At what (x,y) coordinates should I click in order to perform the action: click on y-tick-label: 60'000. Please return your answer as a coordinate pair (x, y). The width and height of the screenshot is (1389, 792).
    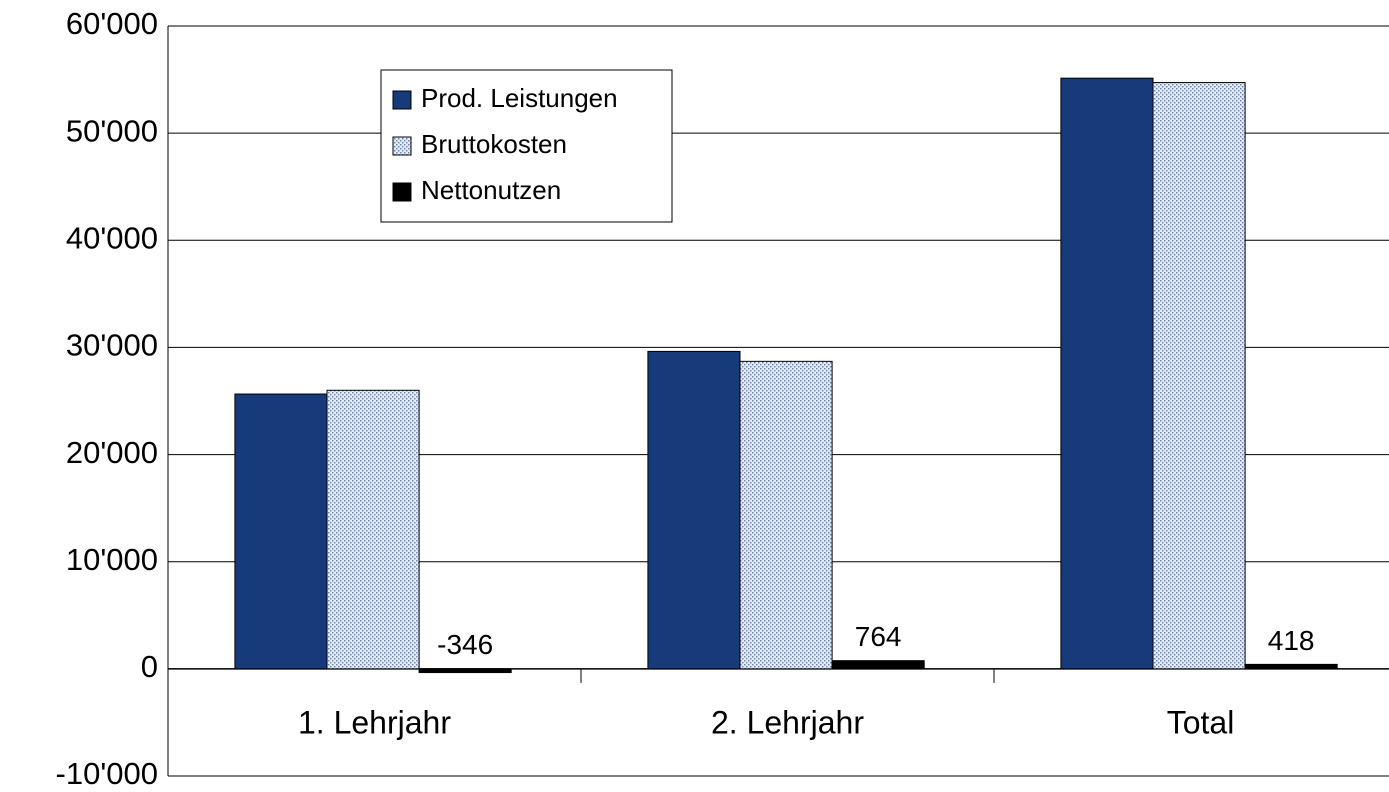
    Looking at the image, I should click on (112, 23).